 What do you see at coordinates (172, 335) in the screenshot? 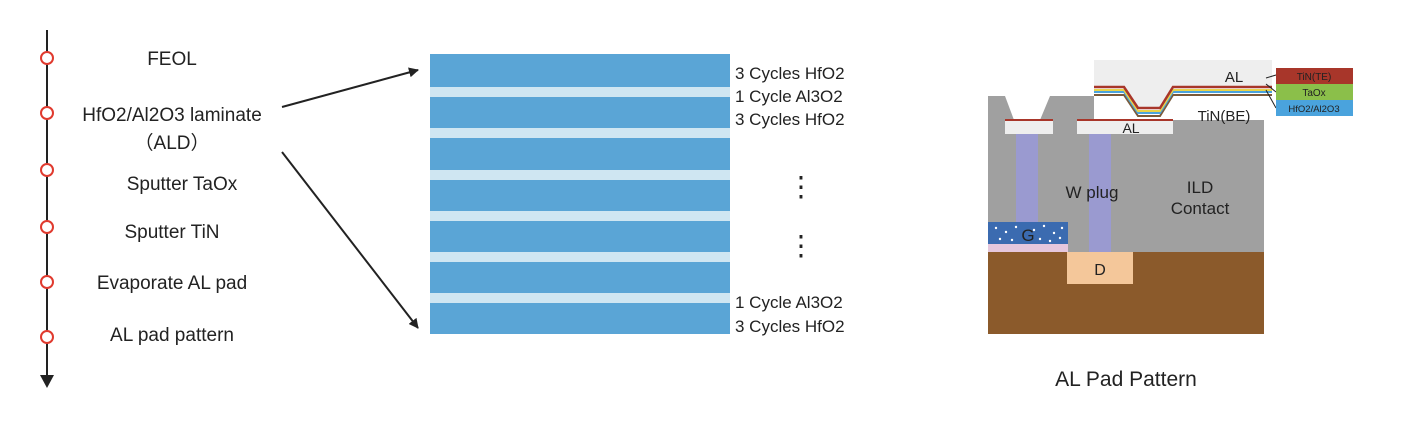
I see `step-label-al-pattern: AL pad pattern` at bounding box center [172, 335].